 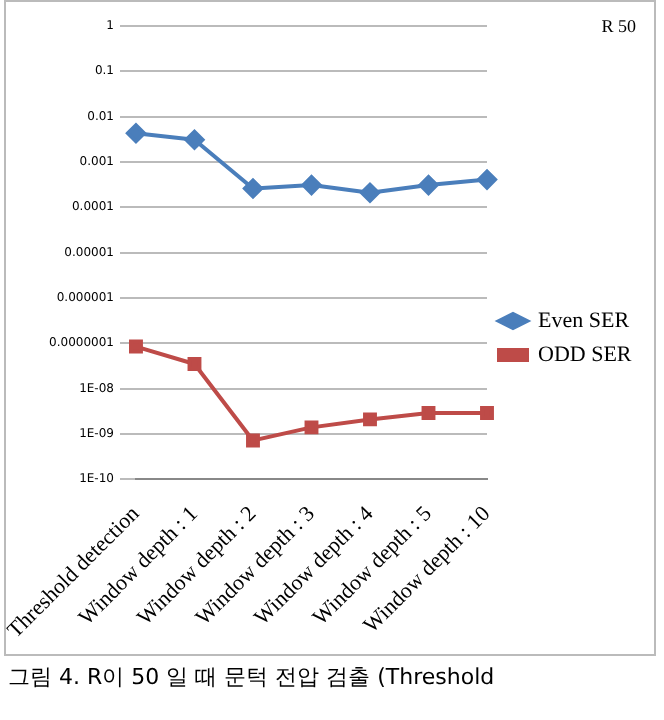 What do you see at coordinates (252, 677) in the screenshot?
I see `caption: 그림 4. R이 50 일 때 문턱 전압 검출 (Threshold` at bounding box center [252, 677].